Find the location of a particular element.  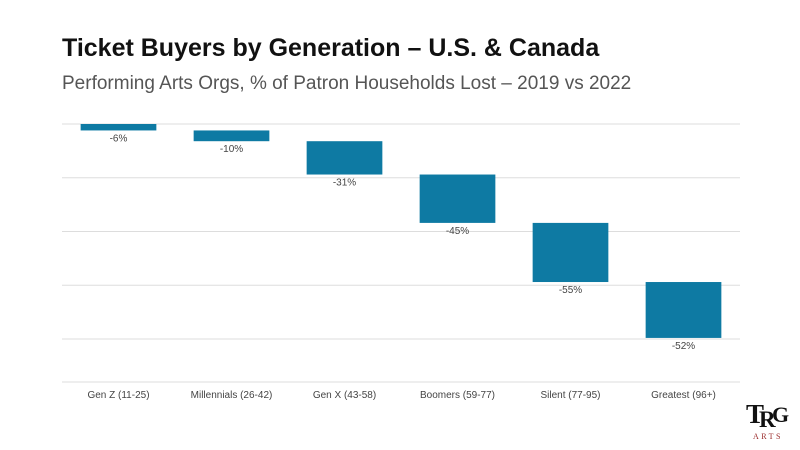

category-label-3: Boomers (59-77) is located at coordinates (457, 395).